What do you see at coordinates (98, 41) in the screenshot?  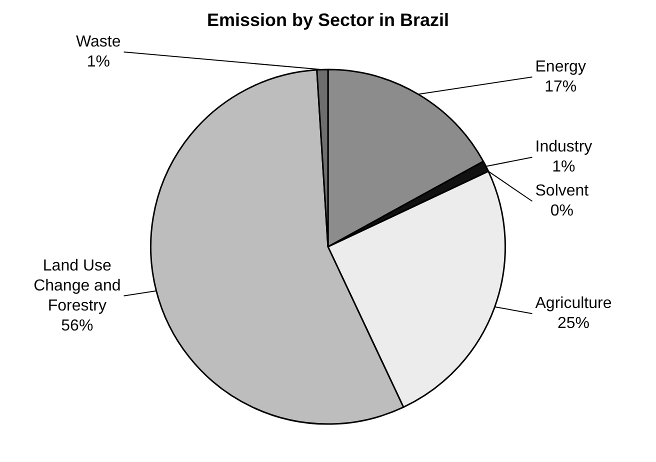 I see `slice-label: Waste` at bounding box center [98, 41].